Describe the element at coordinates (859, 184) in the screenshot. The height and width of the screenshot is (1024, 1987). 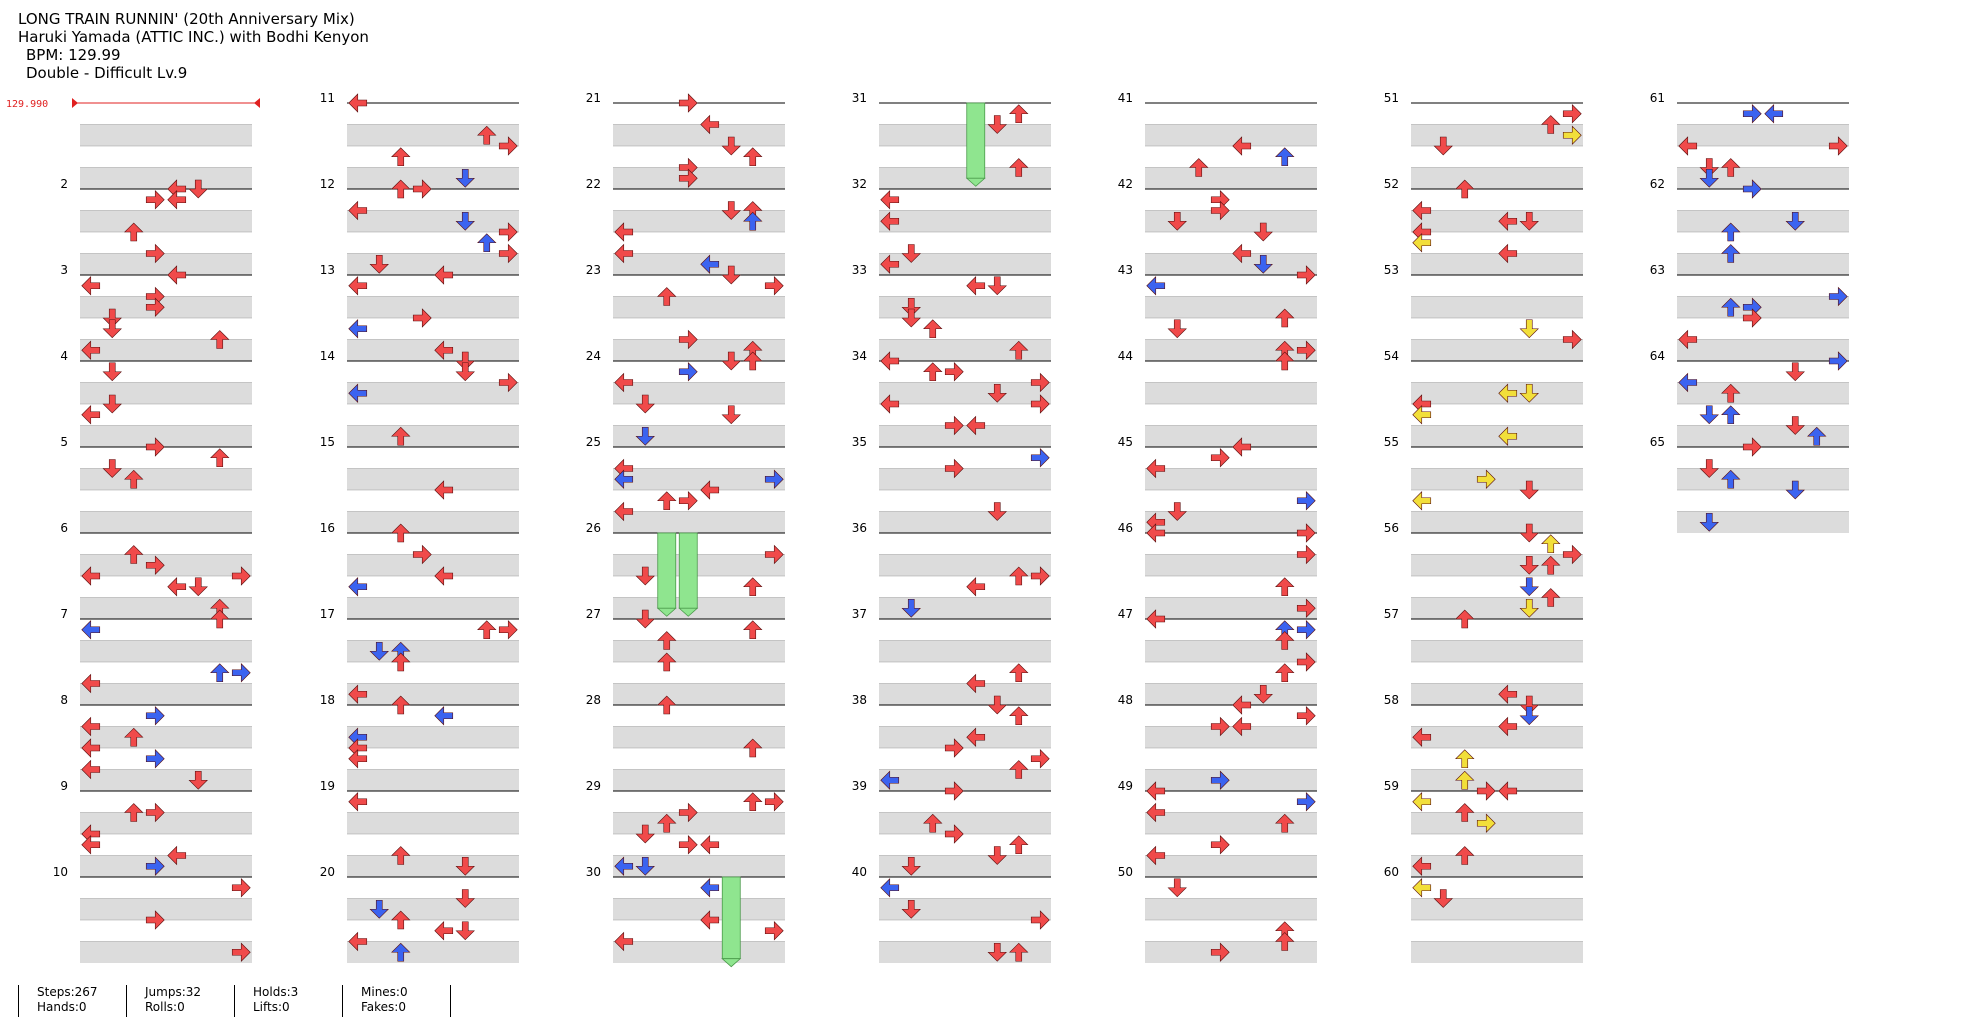
I see `measure-number: 32` at that location.